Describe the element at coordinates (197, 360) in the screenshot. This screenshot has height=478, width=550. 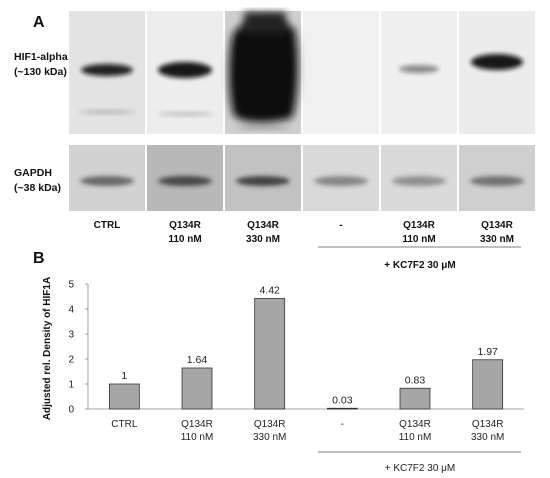
I see `data-label: 1.64` at that location.